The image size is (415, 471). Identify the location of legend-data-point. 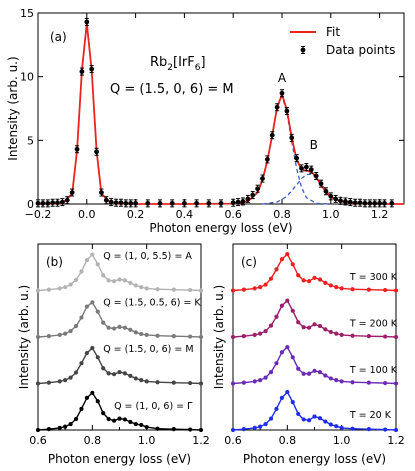
(303, 50).